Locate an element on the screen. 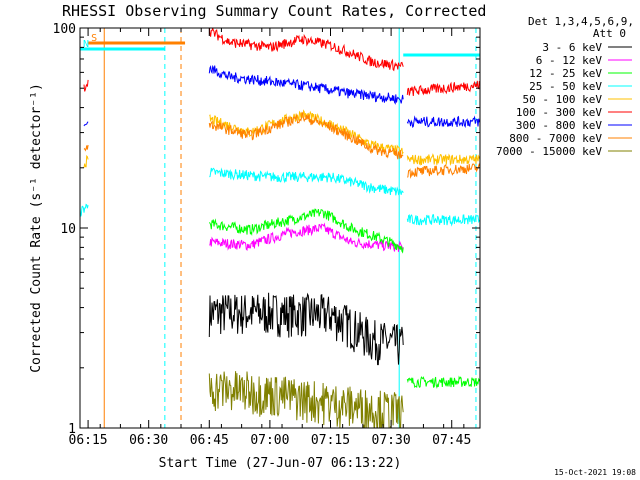 The image size is (640, 480). x-tick-label-3: 07:00 is located at coordinates (269, 440).